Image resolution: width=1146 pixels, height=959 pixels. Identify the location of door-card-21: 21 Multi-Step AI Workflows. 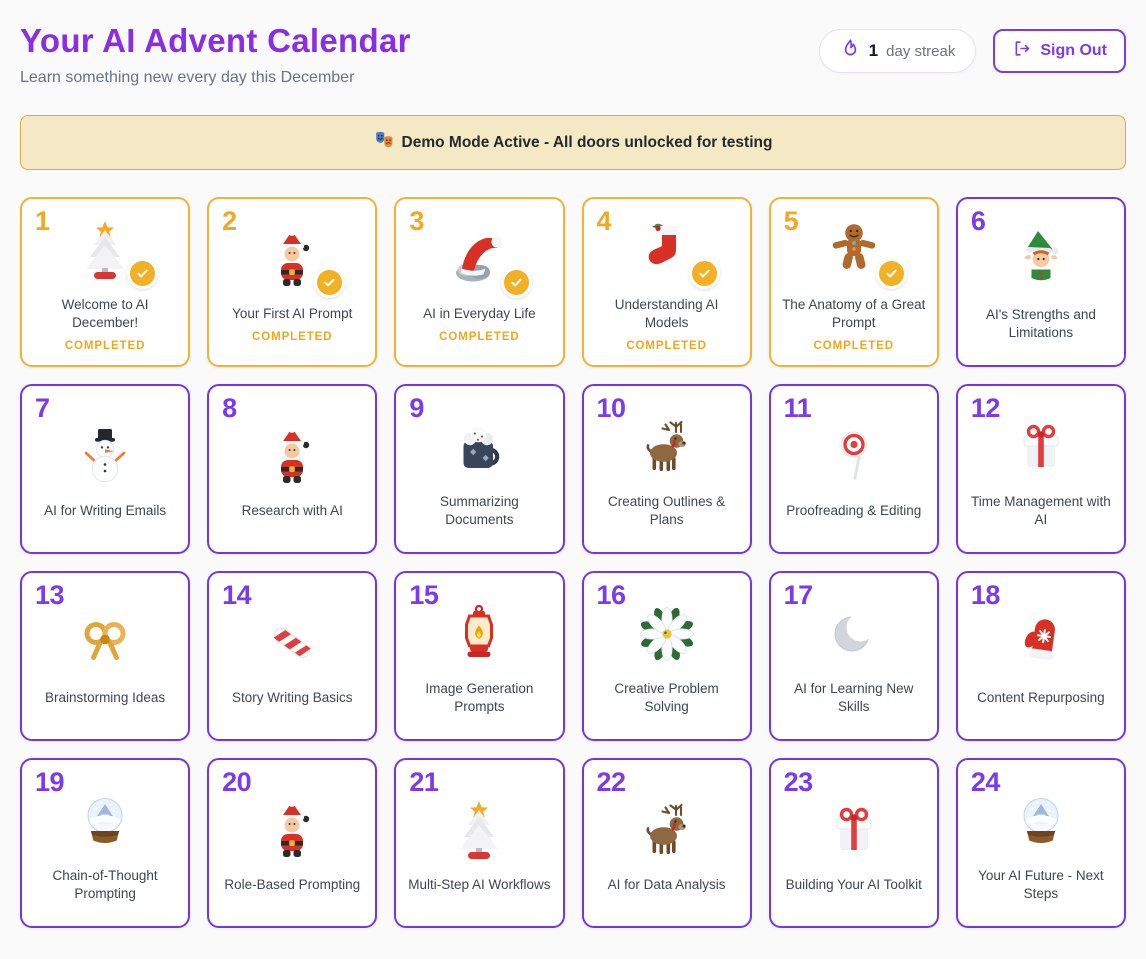
(479, 843).